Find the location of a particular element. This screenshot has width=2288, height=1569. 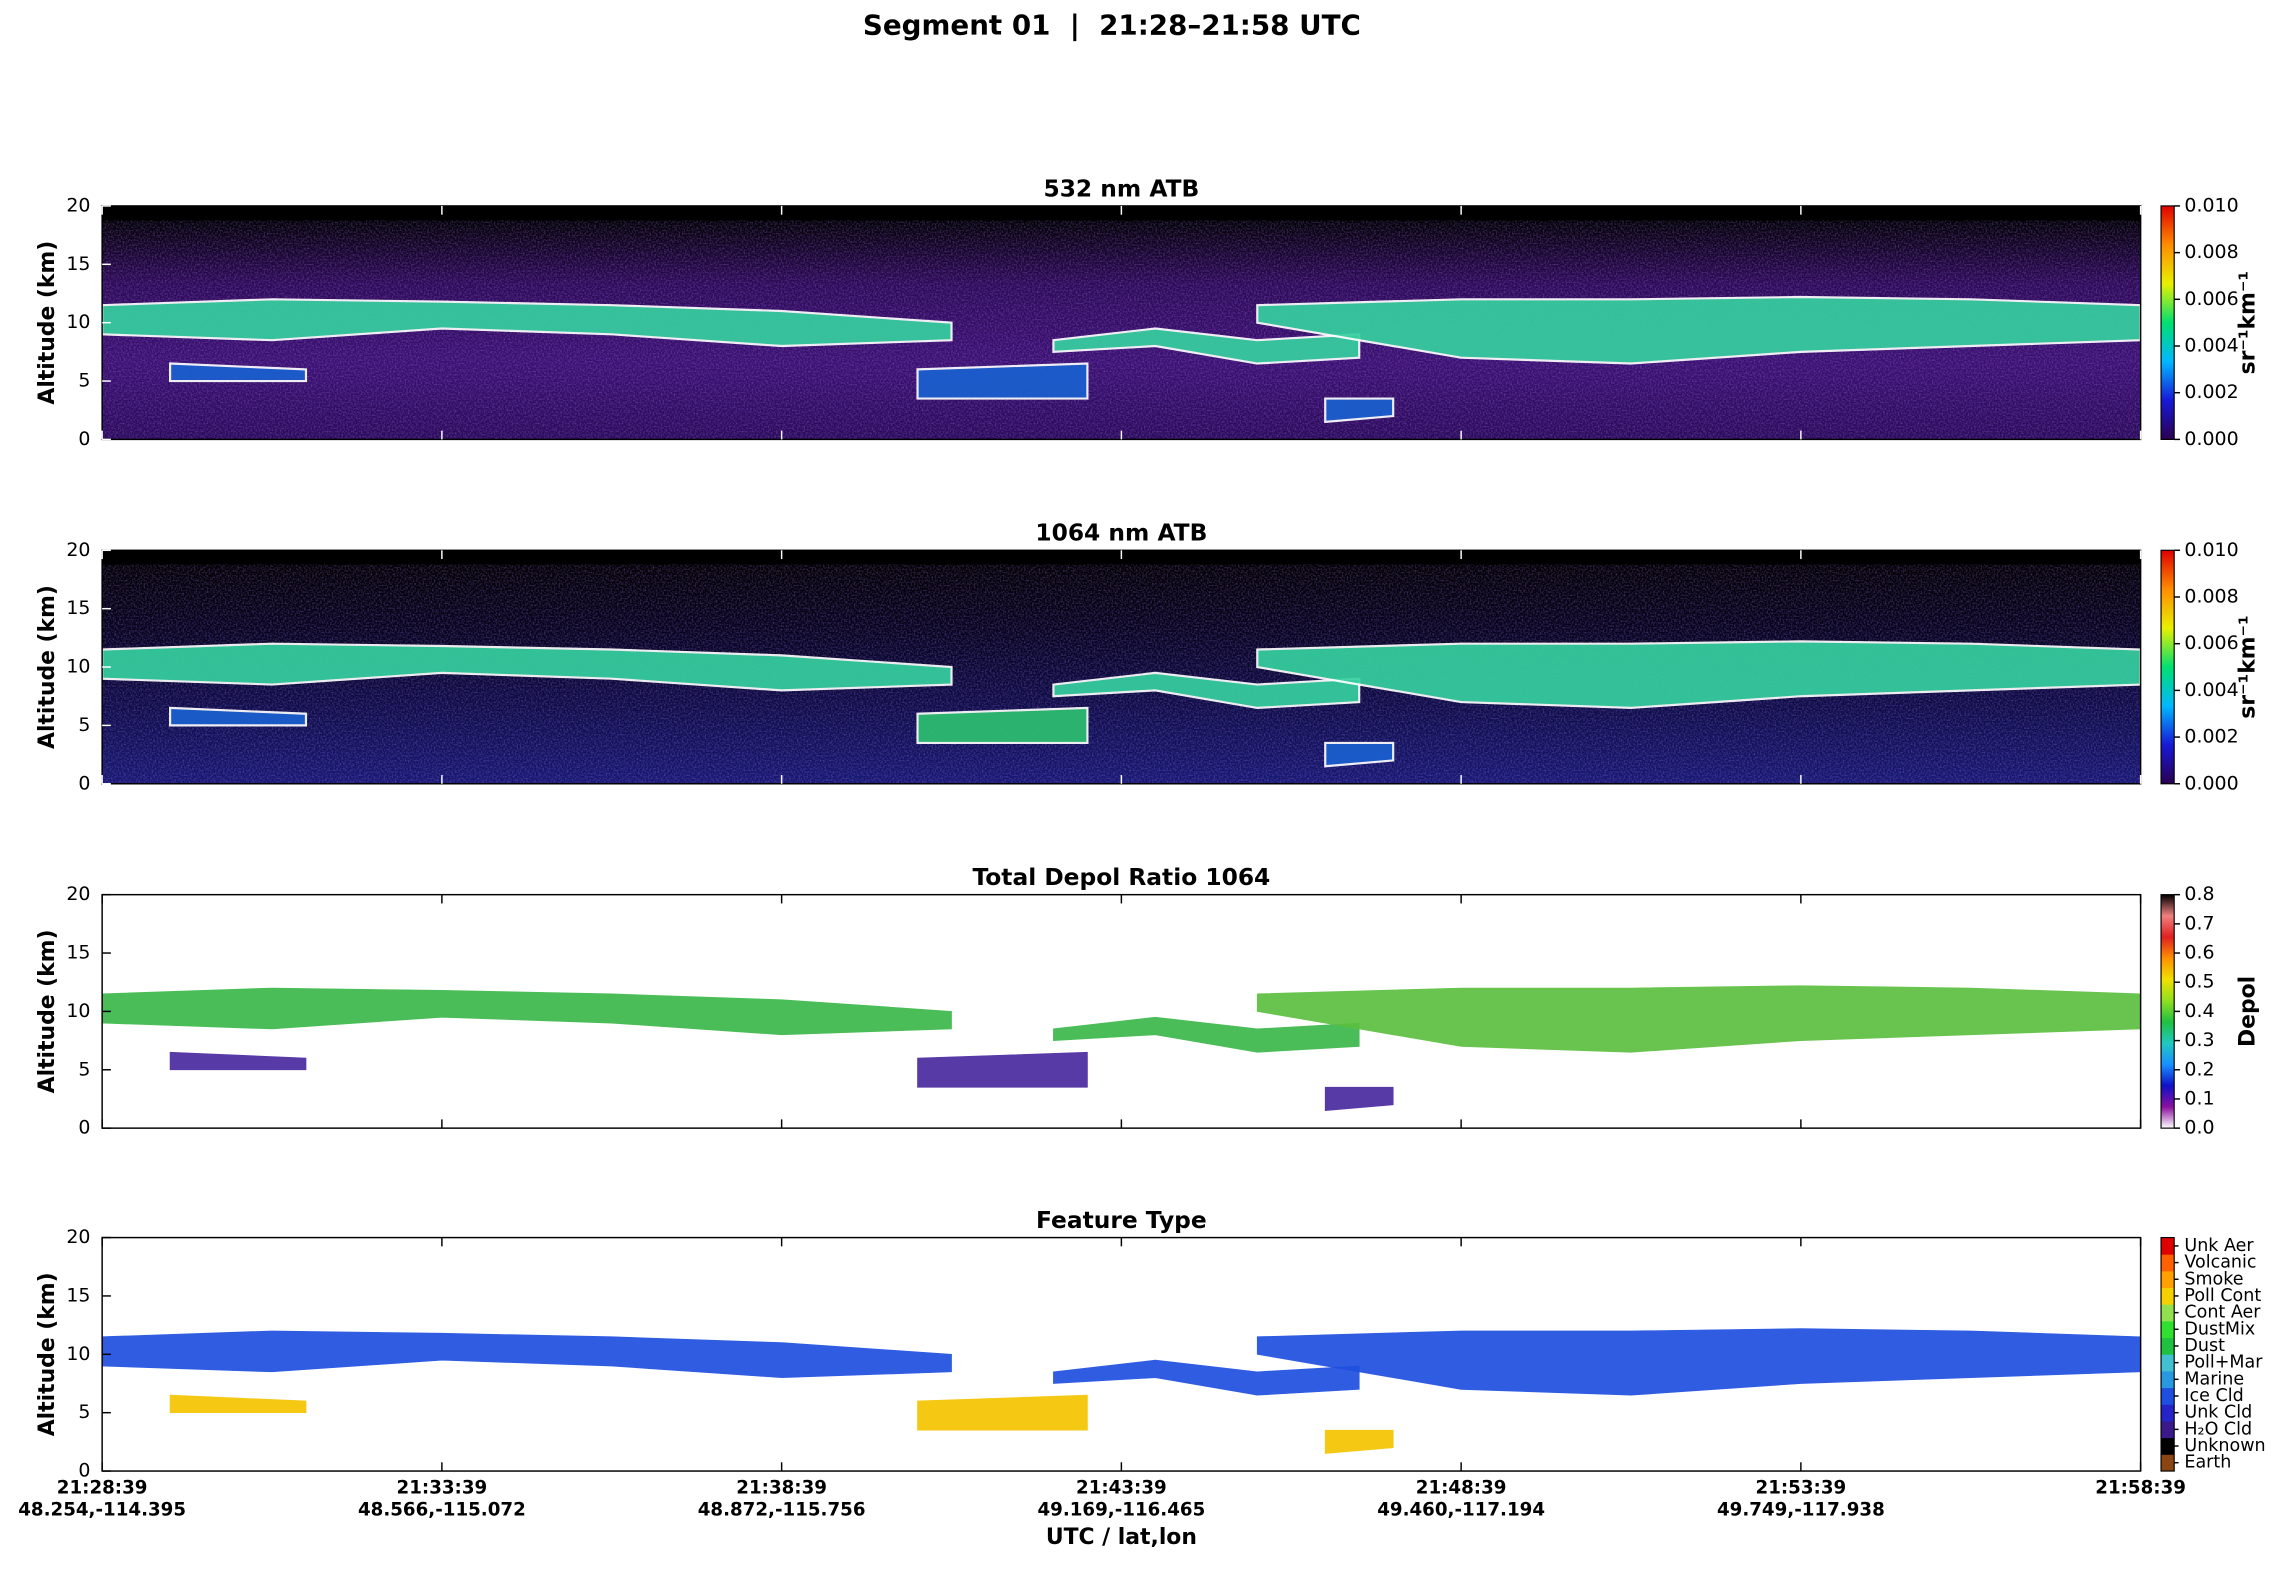

colorbar-category: Poll+Mar is located at coordinates (2223, 1363).